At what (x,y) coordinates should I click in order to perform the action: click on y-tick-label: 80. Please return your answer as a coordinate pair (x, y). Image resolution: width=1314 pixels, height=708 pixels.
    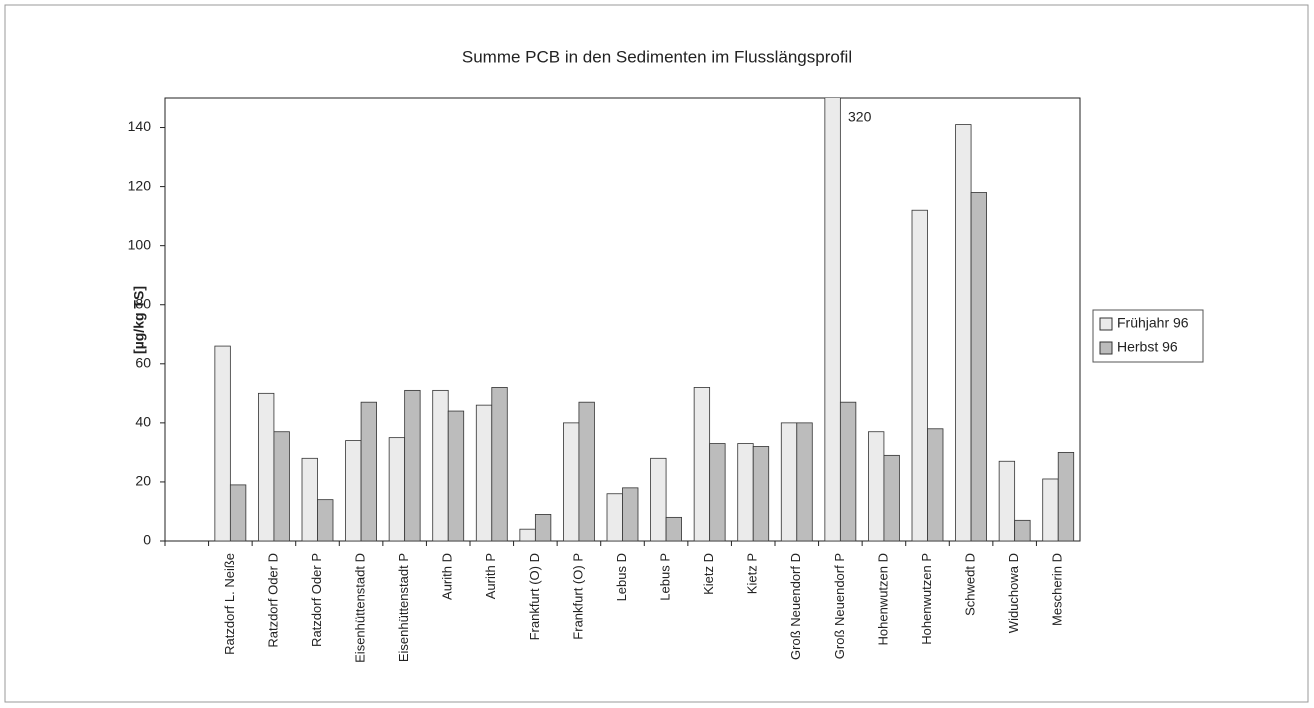
    Looking at the image, I should click on (143, 303).